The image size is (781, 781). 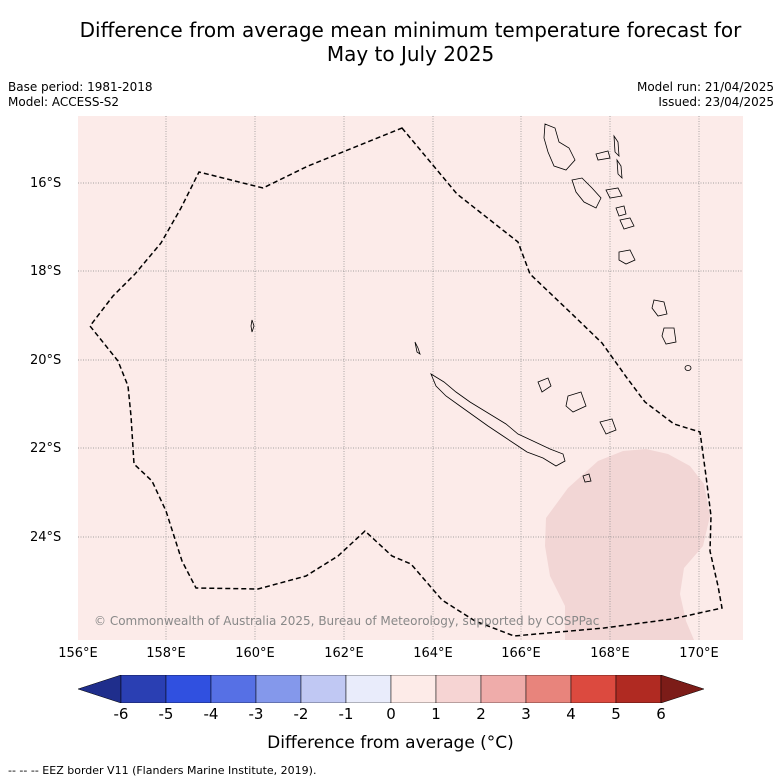 I want to click on cbar-tick-m1: -1, so click(x=346, y=714).